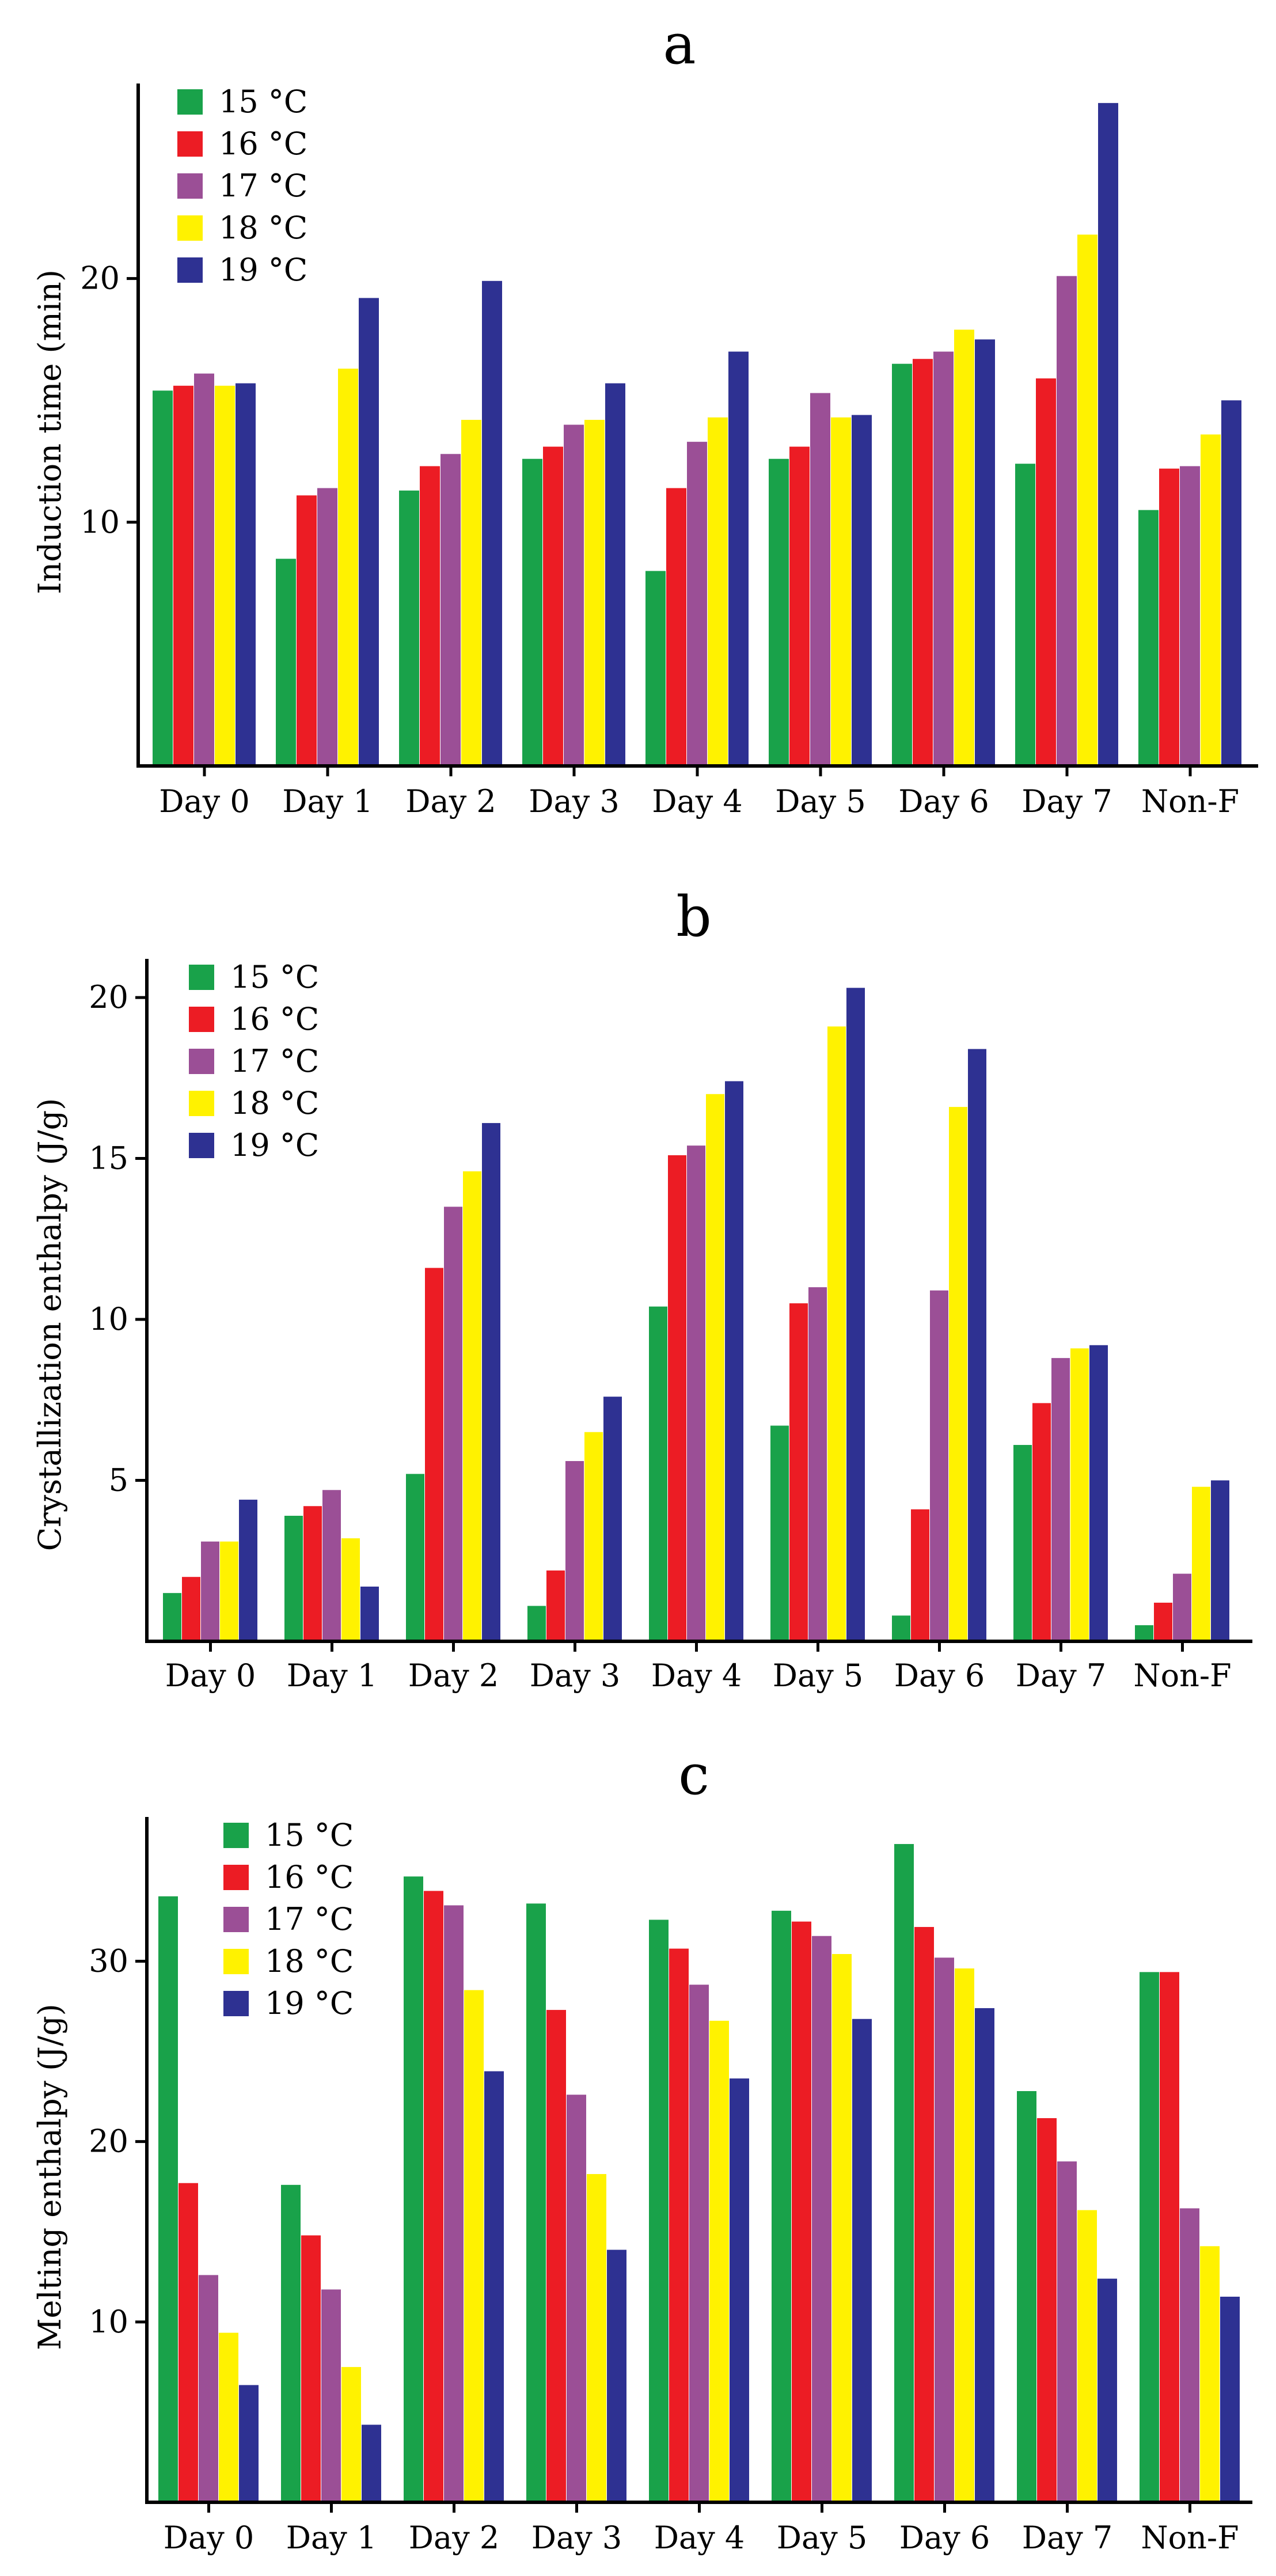 The image size is (1276, 2576). Describe the element at coordinates (556, 2256) in the screenshot. I see `bar-c-day-3-s2` at that location.